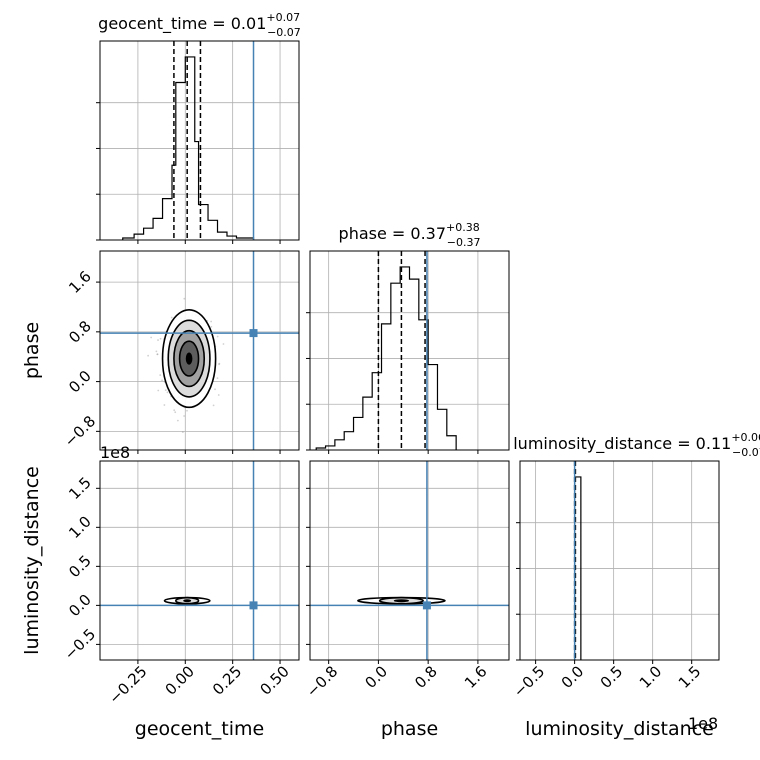 The height and width of the screenshot is (760, 760). I want to click on x-tick-label: 1.0, so click(651, 677).